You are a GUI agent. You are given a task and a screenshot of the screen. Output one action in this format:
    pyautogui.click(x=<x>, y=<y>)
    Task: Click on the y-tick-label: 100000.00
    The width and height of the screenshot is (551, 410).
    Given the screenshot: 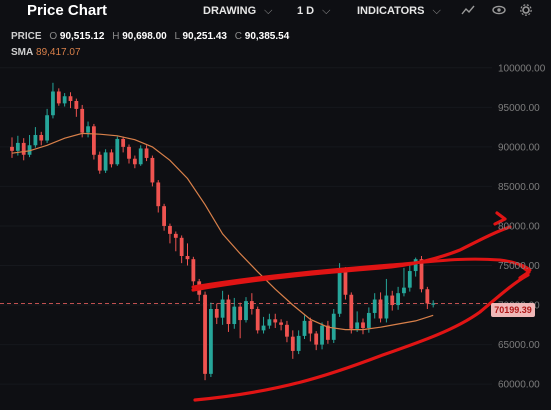 What is the action you would take?
    pyautogui.click(x=522, y=68)
    